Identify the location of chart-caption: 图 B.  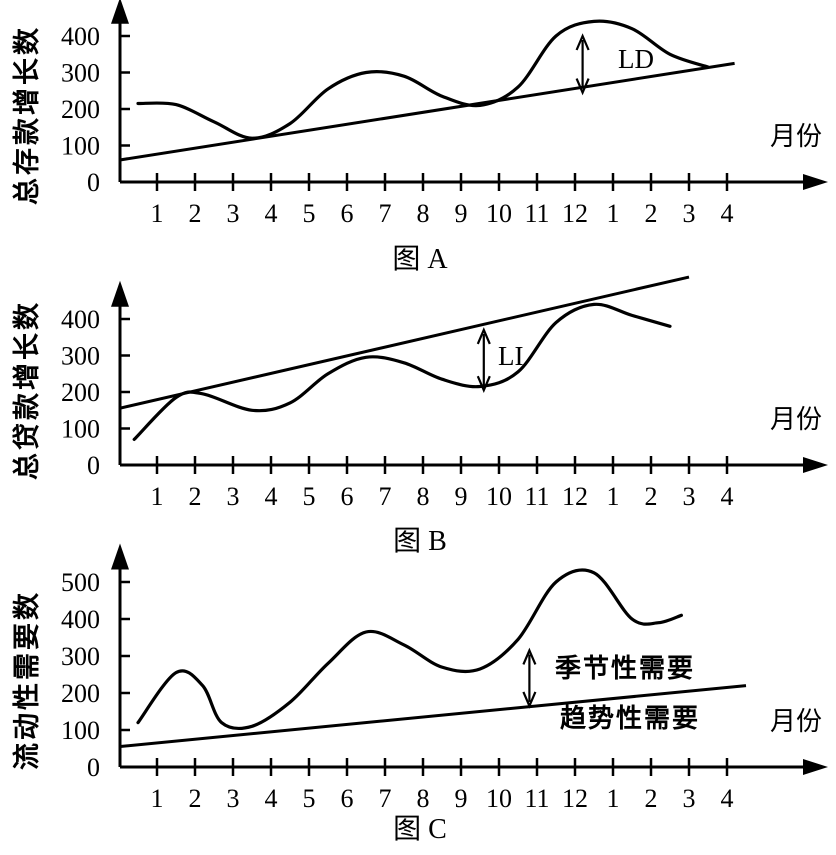
(420, 541).